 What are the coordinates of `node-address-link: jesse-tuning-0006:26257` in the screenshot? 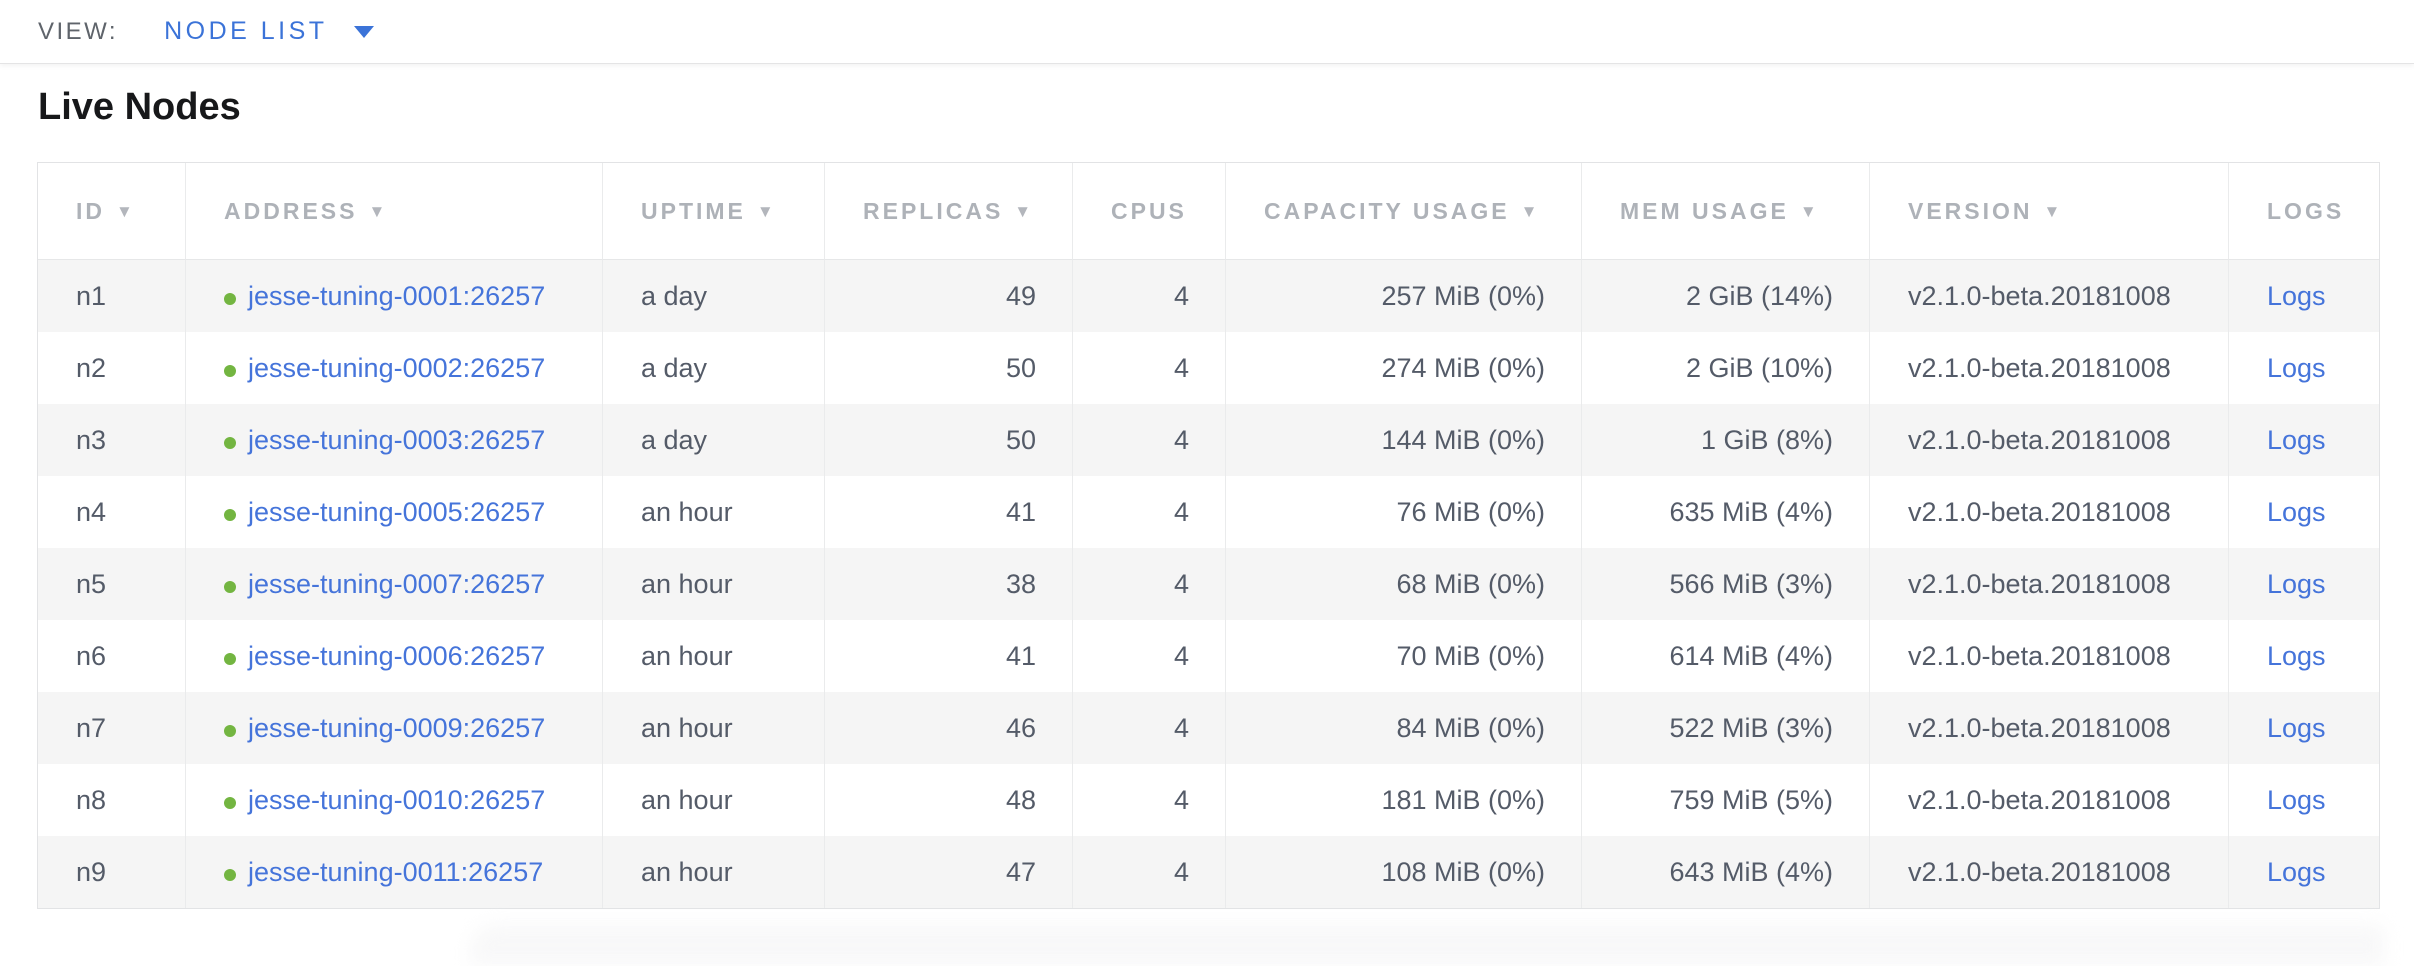 It's located at (397, 655).